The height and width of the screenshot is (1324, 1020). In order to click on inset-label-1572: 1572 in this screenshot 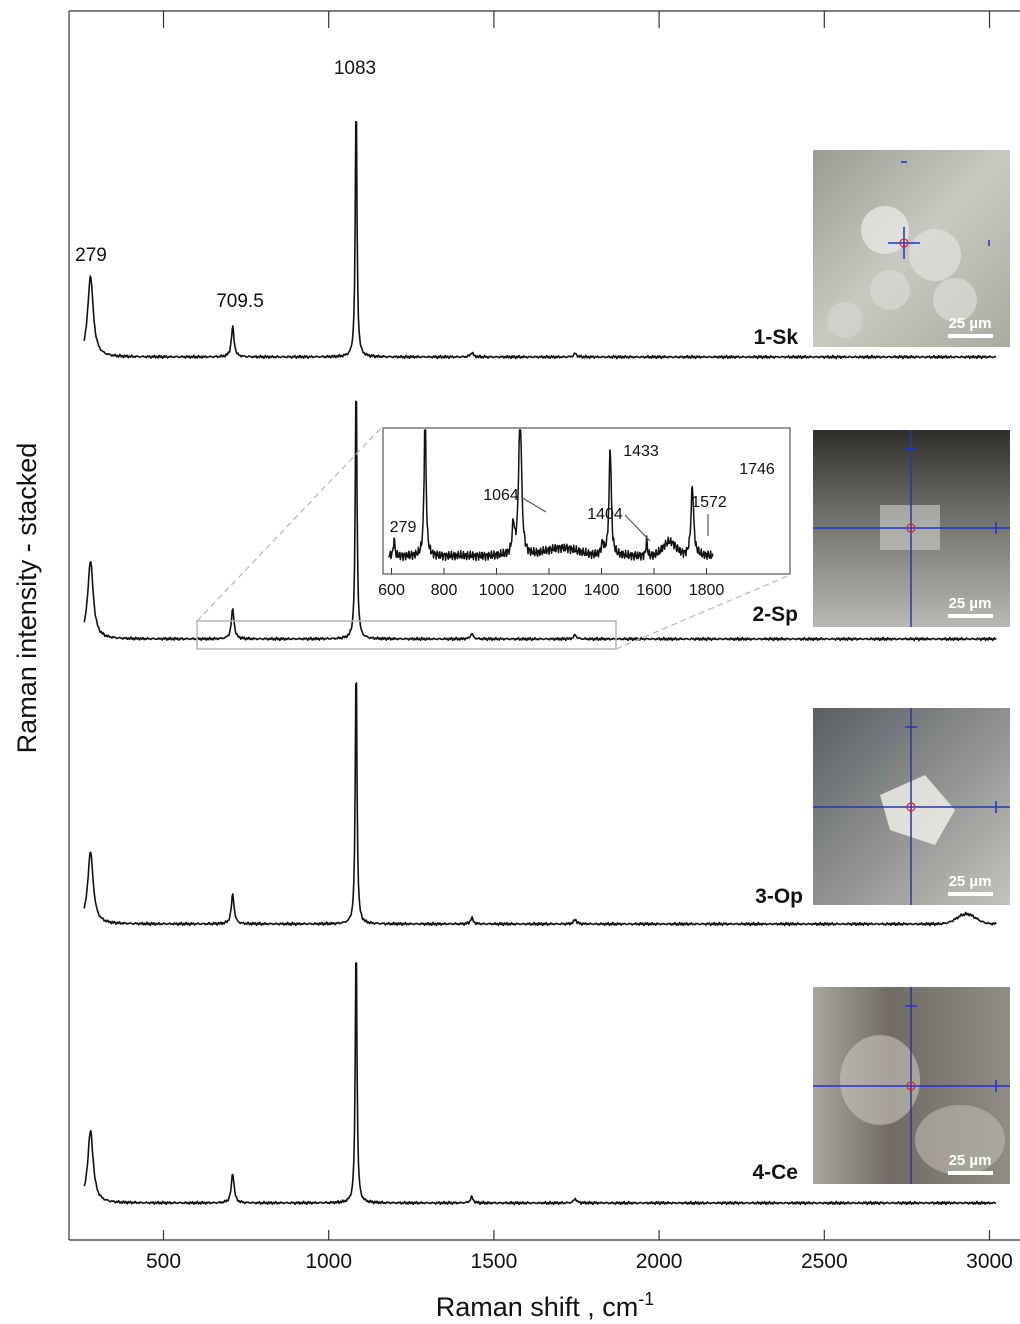, I will do `click(709, 502)`.